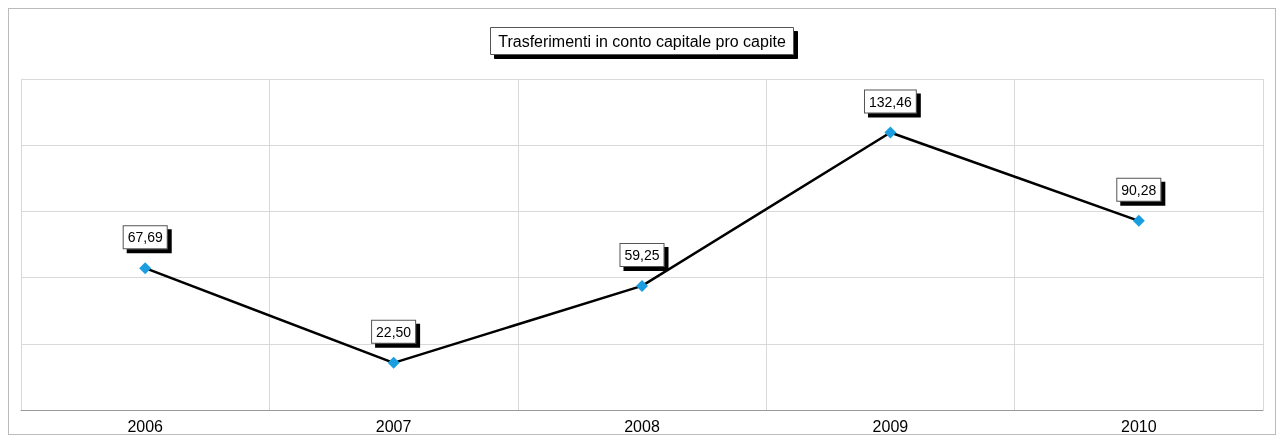 This screenshot has height=443, width=1284. What do you see at coordinates (890, 426) in the screenshot?
I see `x-tick-label: 2009` at bounding box center [890, 426].